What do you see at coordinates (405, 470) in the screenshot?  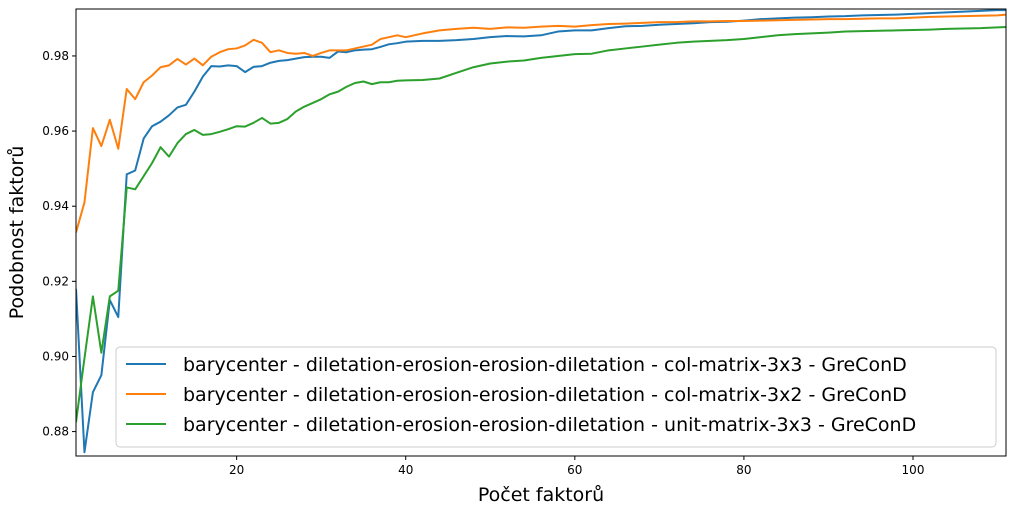 I see `x-tick-label: 40` at bounding box center [405, 470].